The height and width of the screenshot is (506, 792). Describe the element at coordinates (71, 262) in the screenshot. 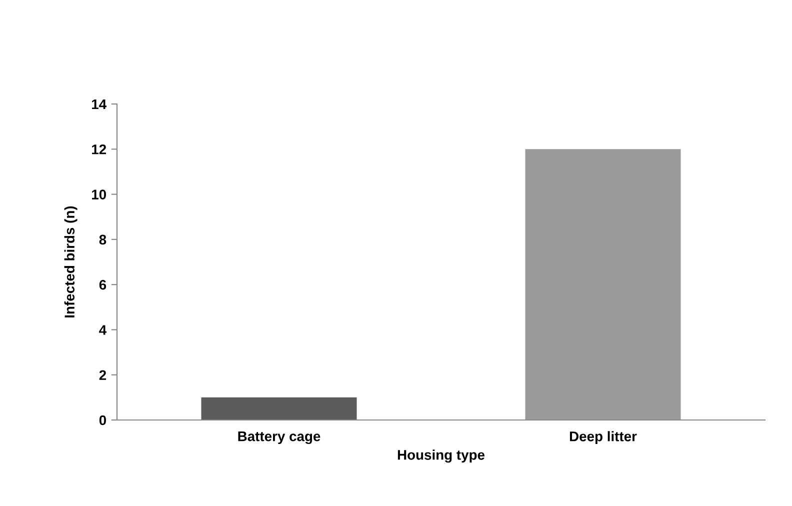

I see `y-axis-title: Infected birds (n)` at that location.